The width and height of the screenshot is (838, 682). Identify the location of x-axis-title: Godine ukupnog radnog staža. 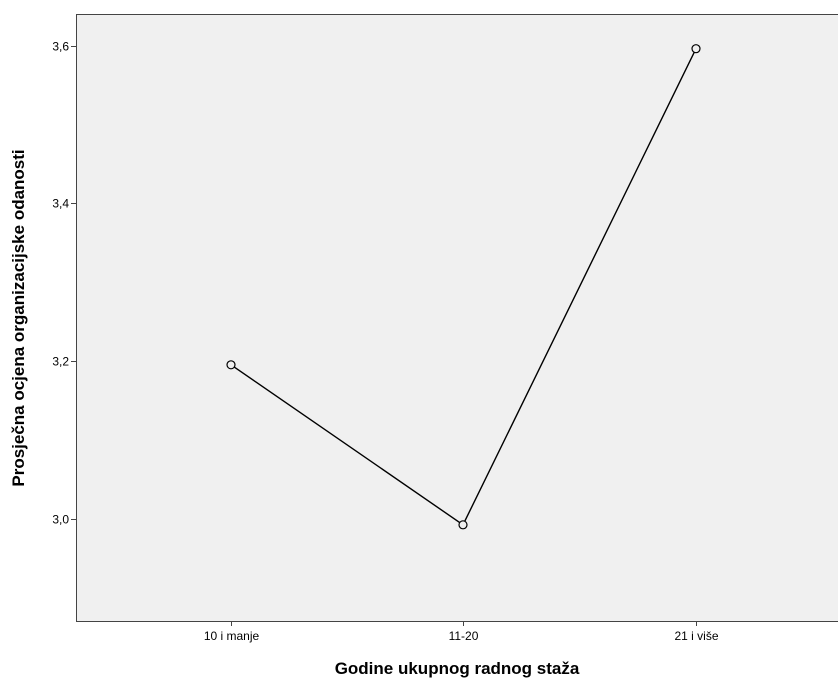
(457, 668).